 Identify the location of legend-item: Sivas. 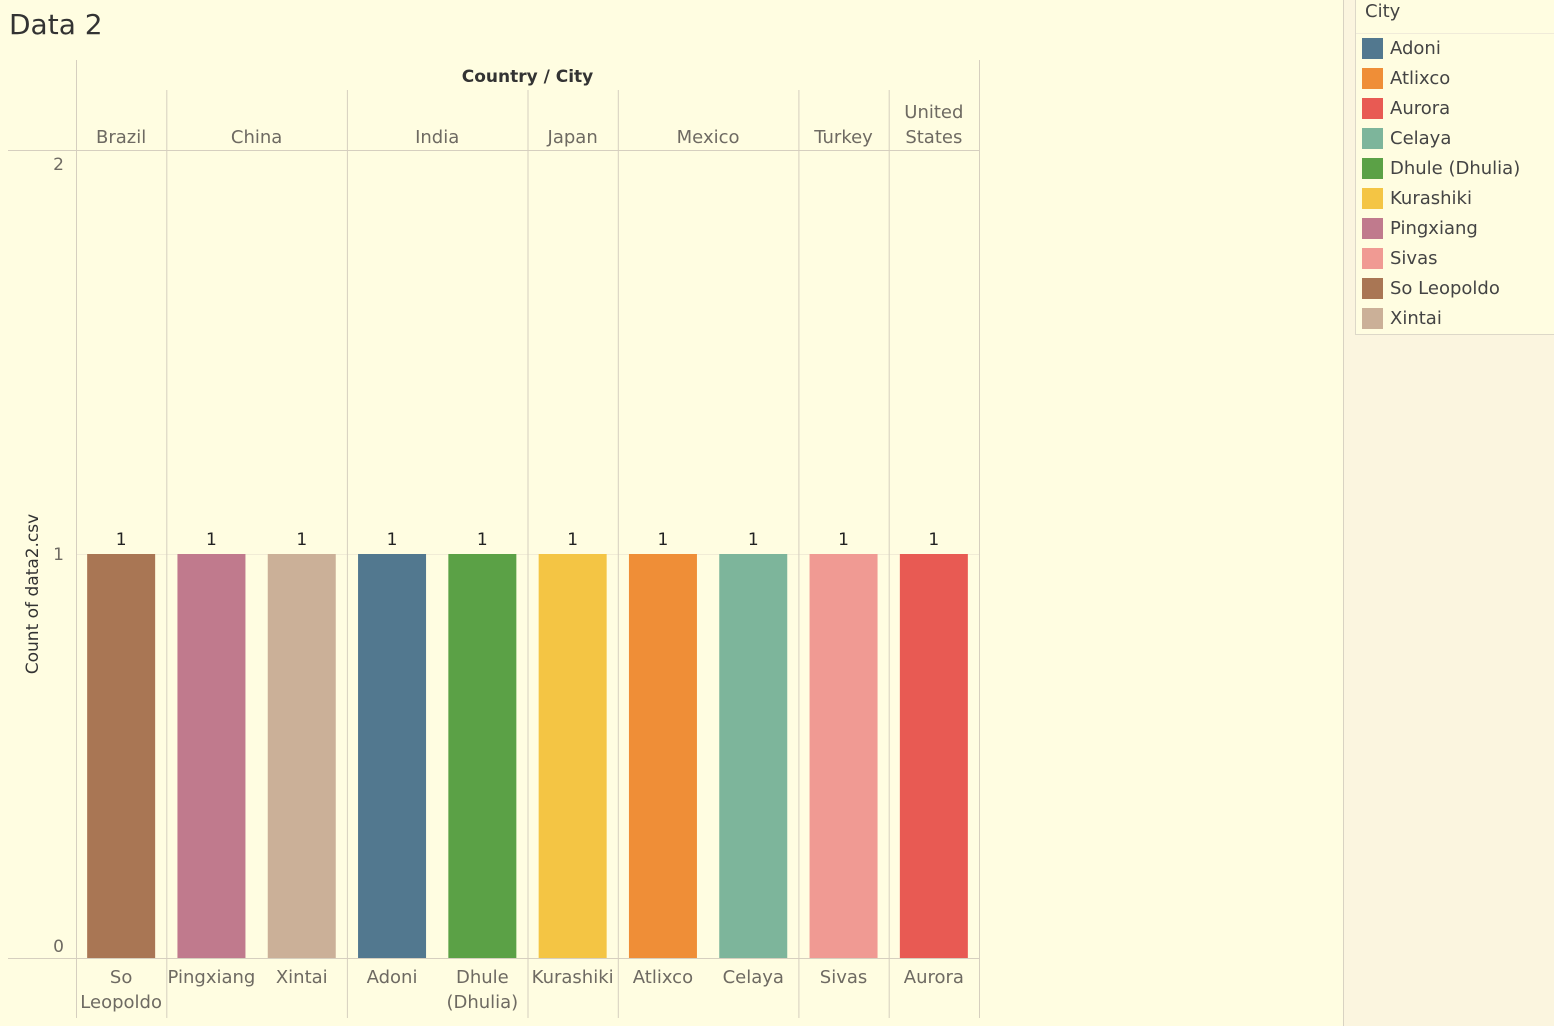
(1400, 258).